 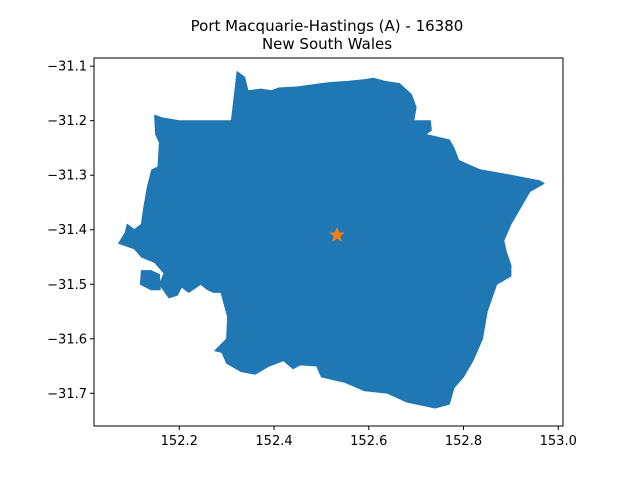 I want to click on x-tick-label: 152.4, so click(x=273, y=441).